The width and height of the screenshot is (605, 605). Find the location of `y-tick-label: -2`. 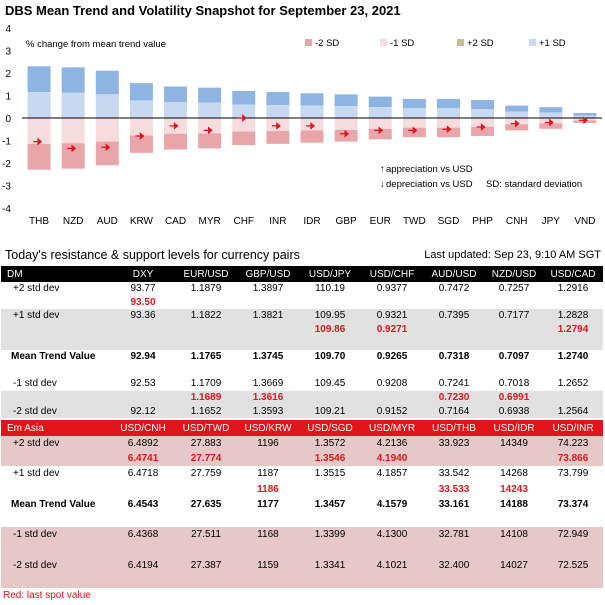

y-tick-label: -2 is located at coordinates (6, 164).